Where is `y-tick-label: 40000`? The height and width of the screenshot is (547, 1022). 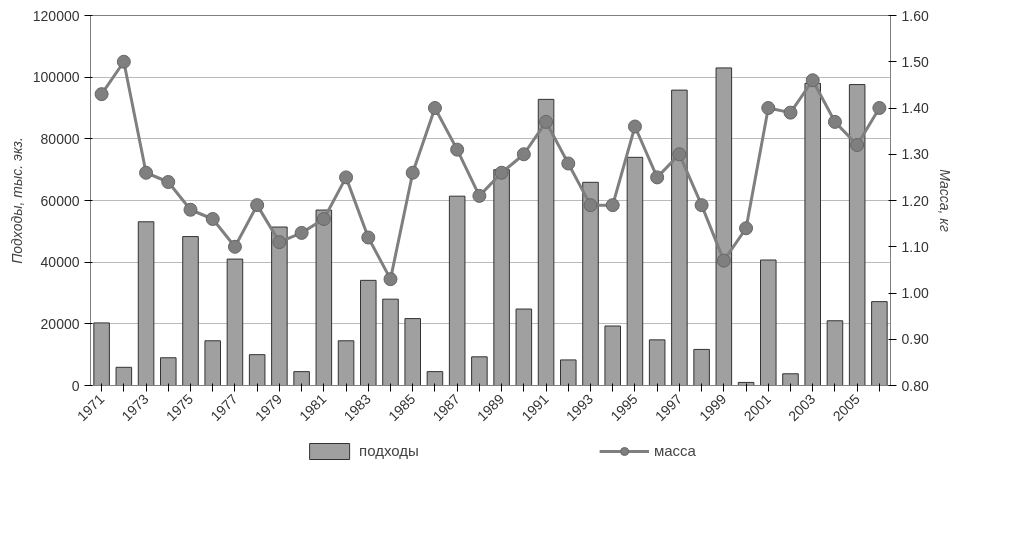
y-tick-label: 40000 is located at coordinates (60, 262).